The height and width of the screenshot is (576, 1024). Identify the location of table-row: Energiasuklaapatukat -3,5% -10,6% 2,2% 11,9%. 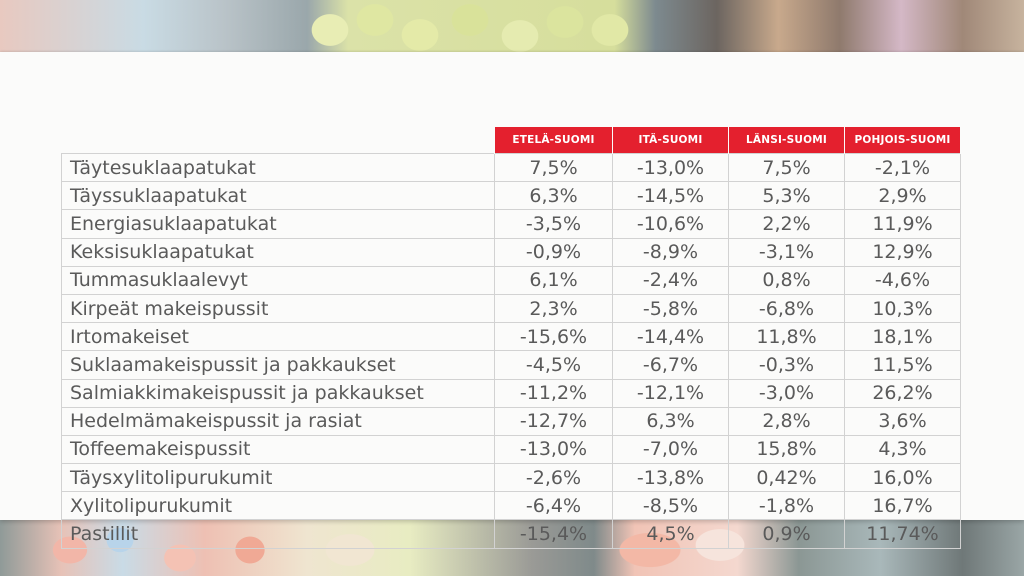
(511, 224).